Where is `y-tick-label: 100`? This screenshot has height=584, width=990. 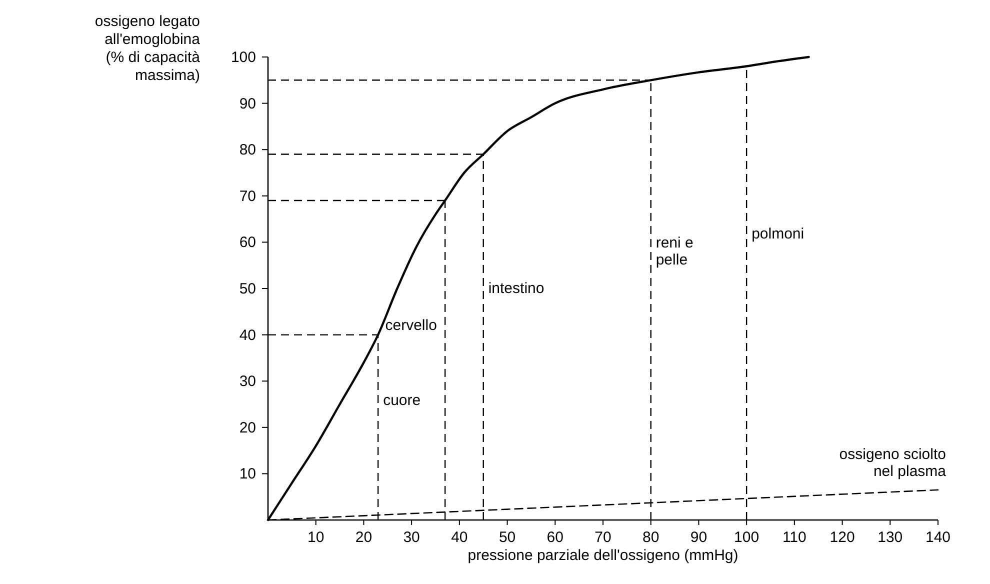 y-tick-label: 100 is located at coordinates (243, 57).